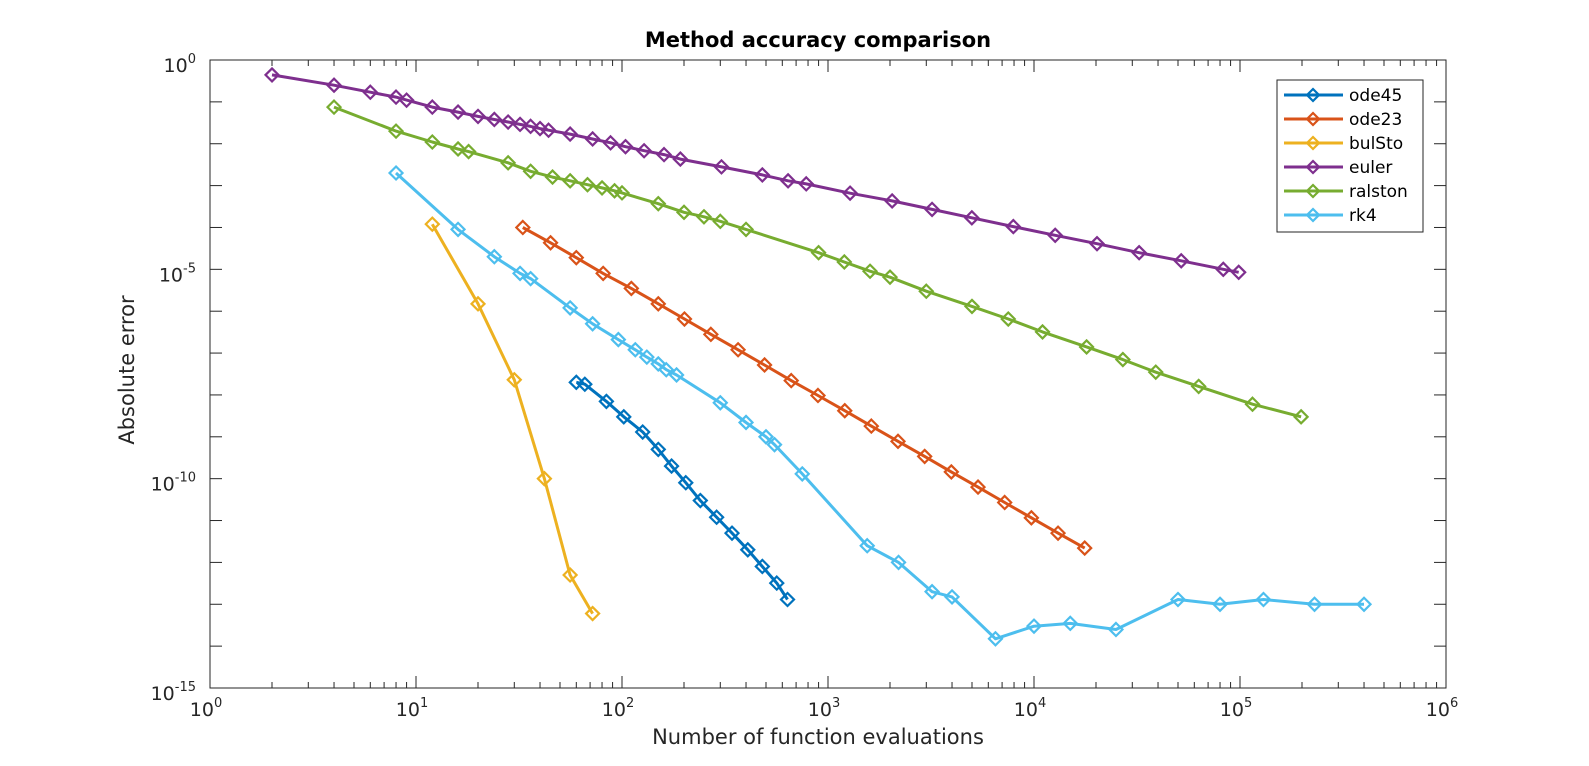  Describe the element at coordinates (1375, 120) in the screenshot. I see `legend-label: ode23` at that location.